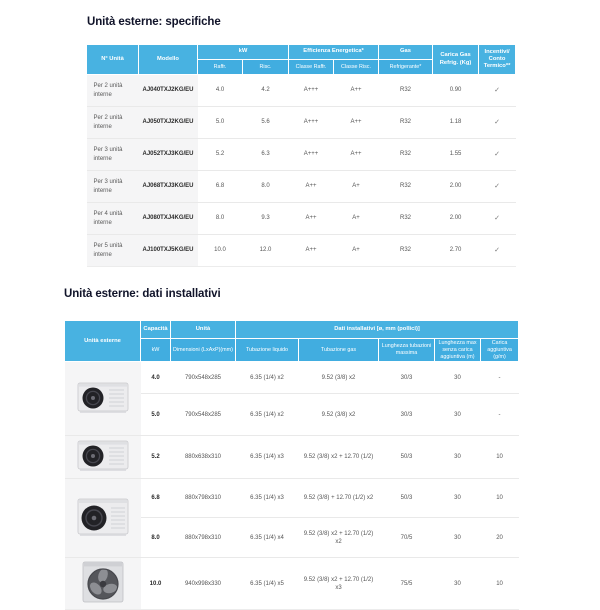 The image size is (600, 610). What do you see at coordinates (243, 52) in the screenshot?
I see `col-group-kw: kW` at bounding box center [243, 52].